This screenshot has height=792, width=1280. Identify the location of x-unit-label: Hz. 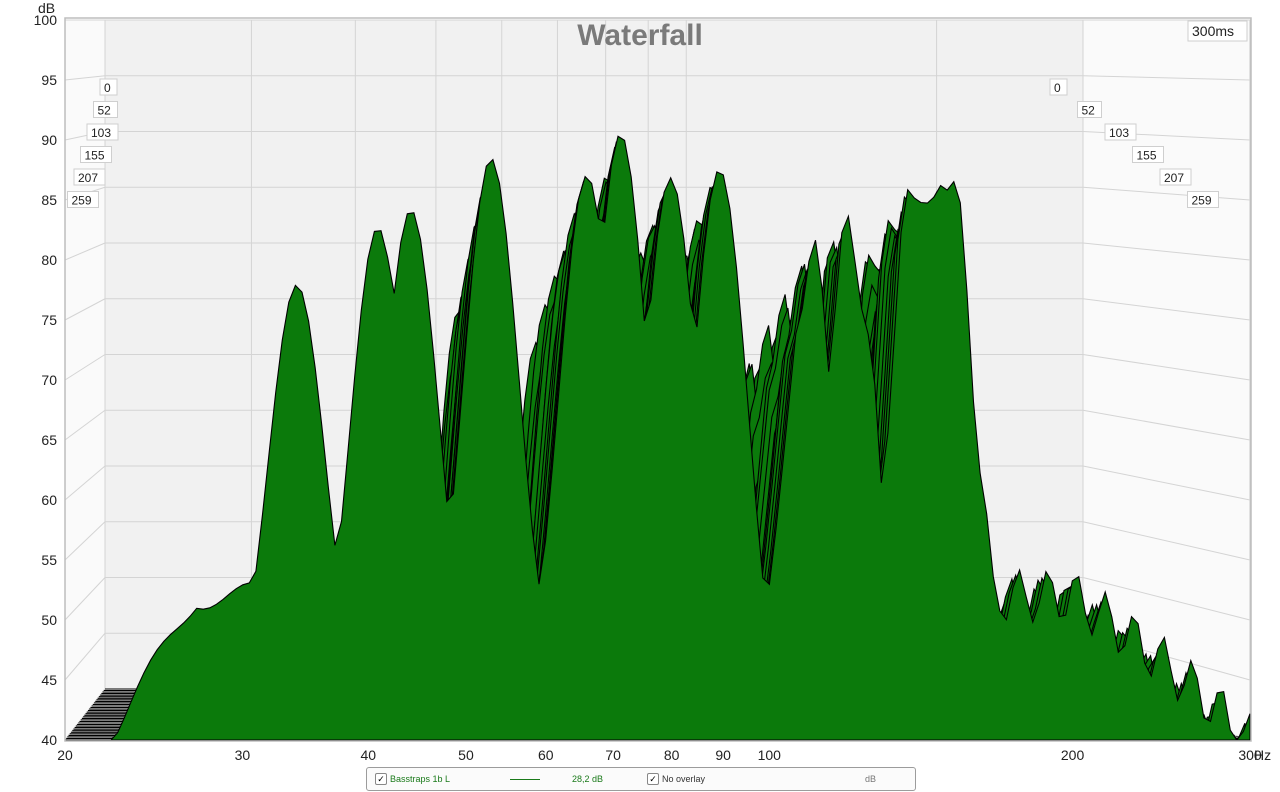
(1262, 755).